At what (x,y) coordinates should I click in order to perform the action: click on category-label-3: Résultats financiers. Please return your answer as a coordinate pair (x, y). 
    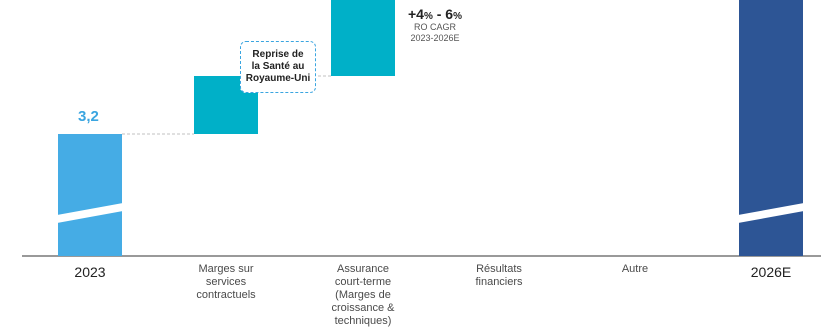
    Looking at the image, I should click on (499, 275).